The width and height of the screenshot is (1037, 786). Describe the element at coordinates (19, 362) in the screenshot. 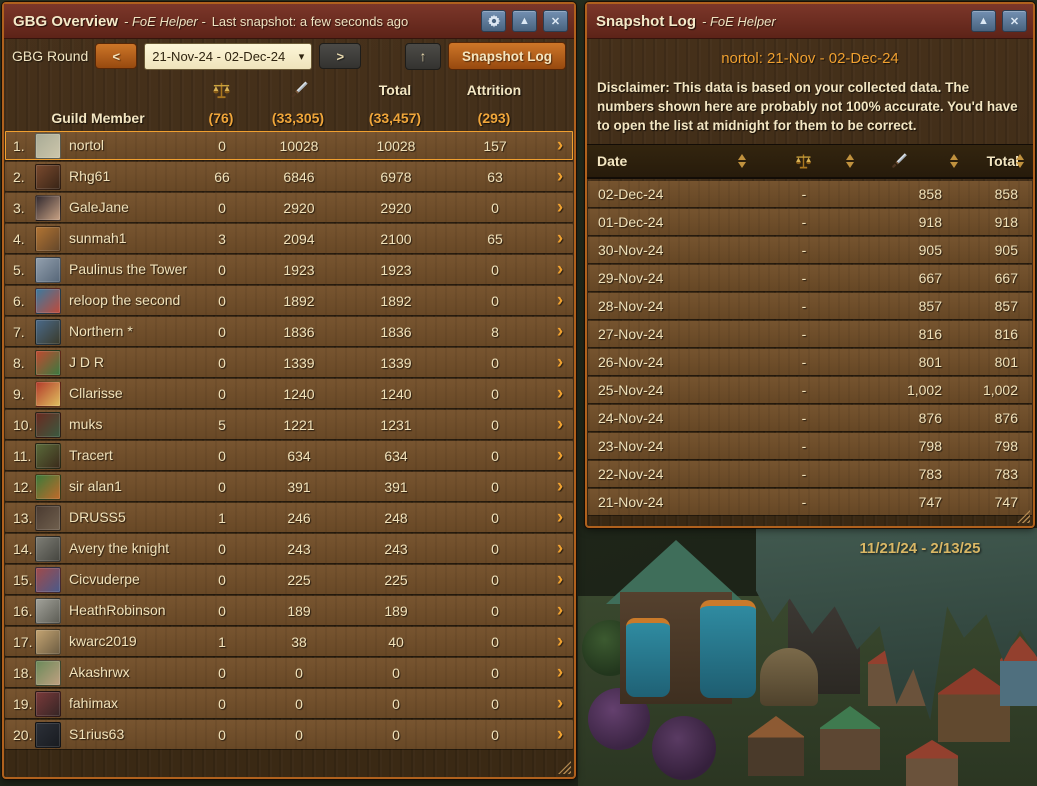

I see `rank-label: 8.` at that location.